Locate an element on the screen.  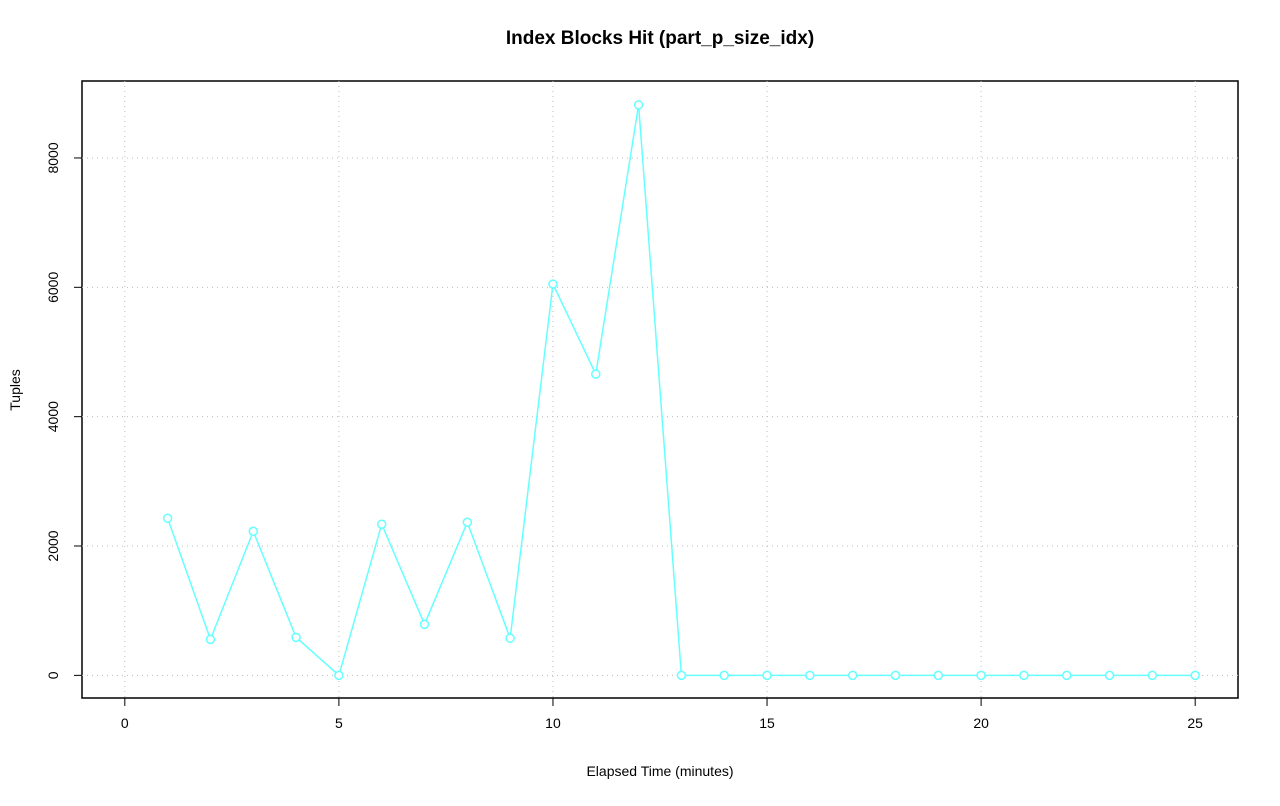
y-axis-title: Tuples is located at coordinates (15, 390).